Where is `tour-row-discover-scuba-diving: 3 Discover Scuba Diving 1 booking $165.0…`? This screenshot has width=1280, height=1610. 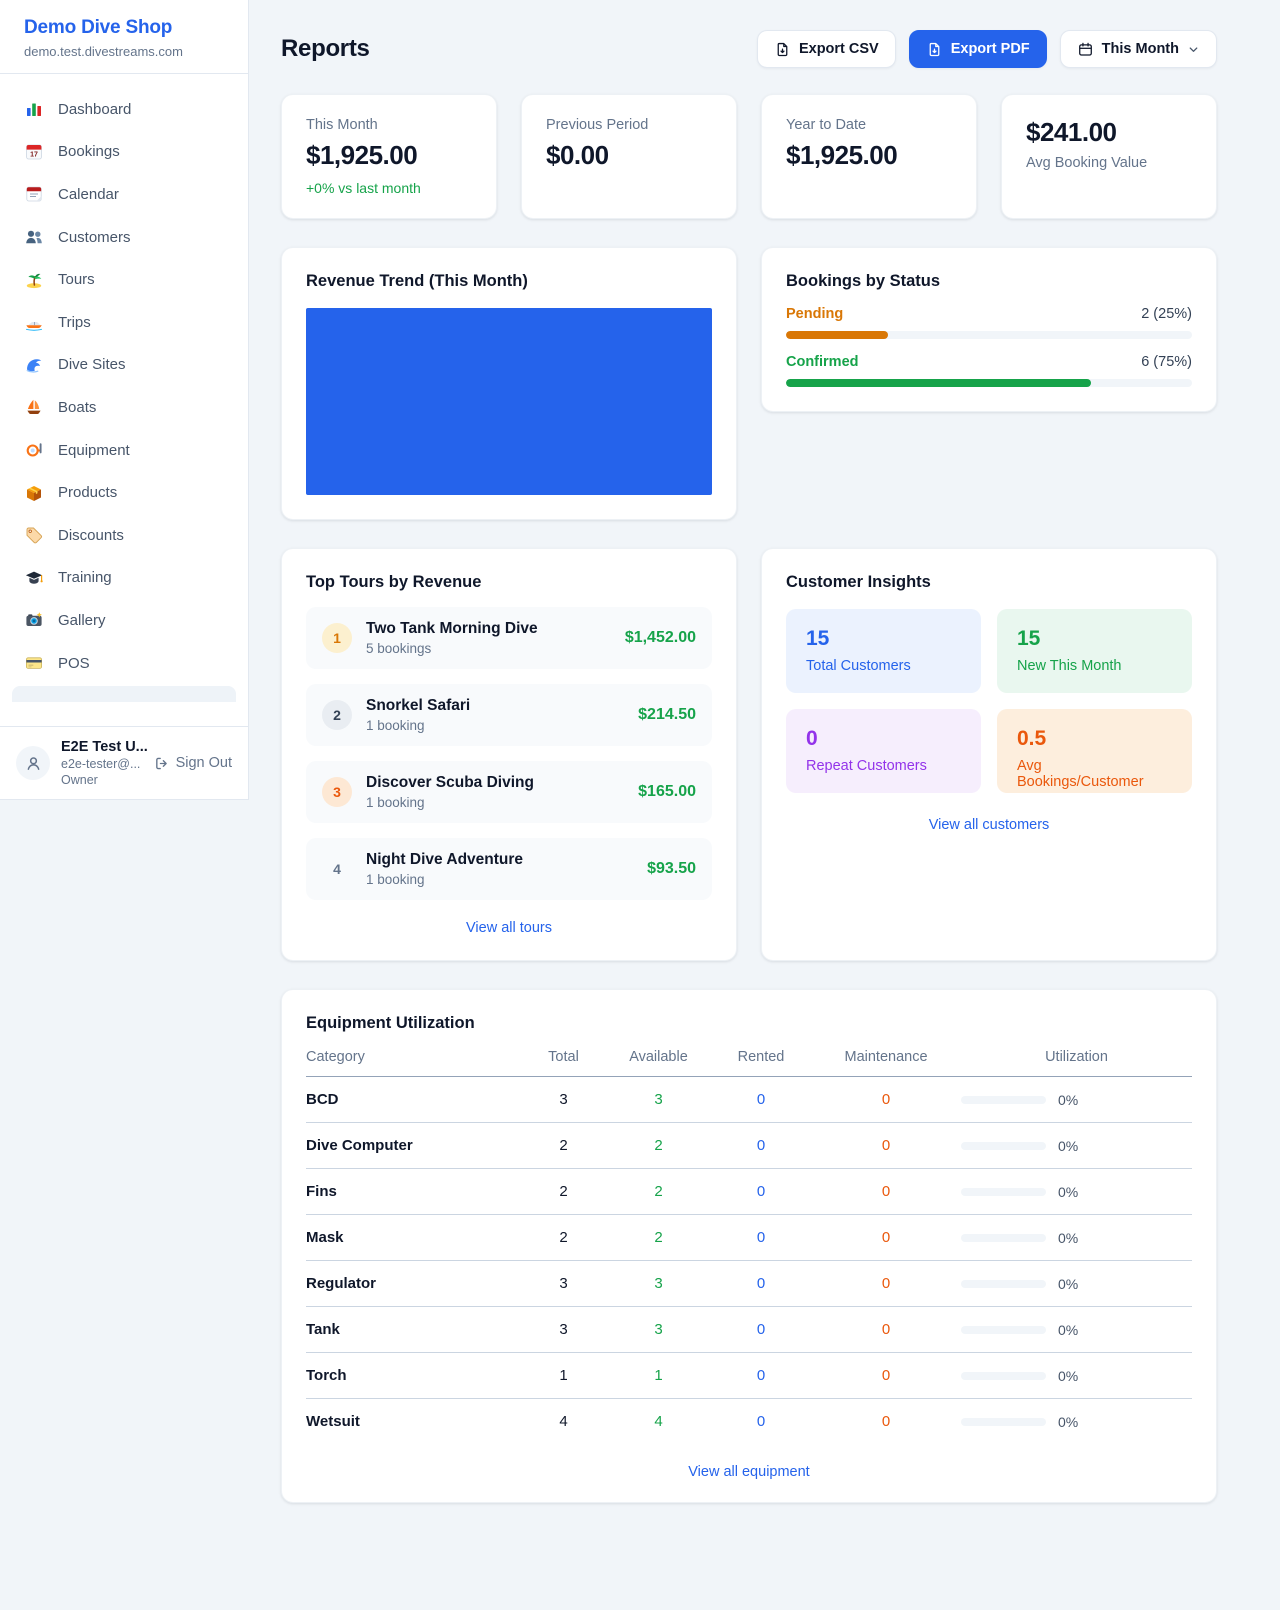 tour-row-discover-scuba-diving: 3 Discover Scuba Diving 1 booking $165.0… is located at coordinates (509, 792).